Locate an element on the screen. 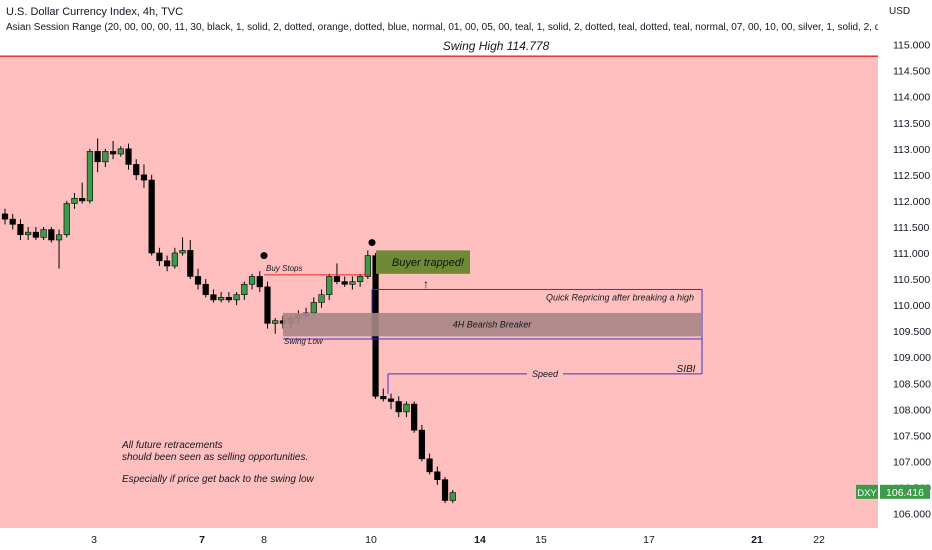 The height and width of the screenshot is (550, 932). price-tick-label: 112.000 is located at coordinates (911, 202).